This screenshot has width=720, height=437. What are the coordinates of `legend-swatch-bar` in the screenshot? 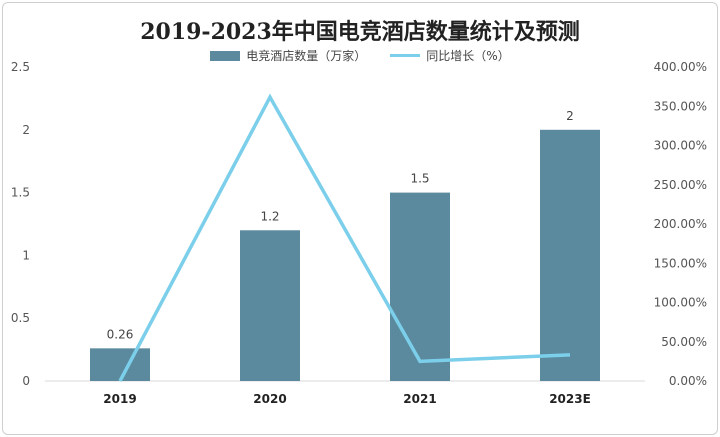 It's located at (225, 55).